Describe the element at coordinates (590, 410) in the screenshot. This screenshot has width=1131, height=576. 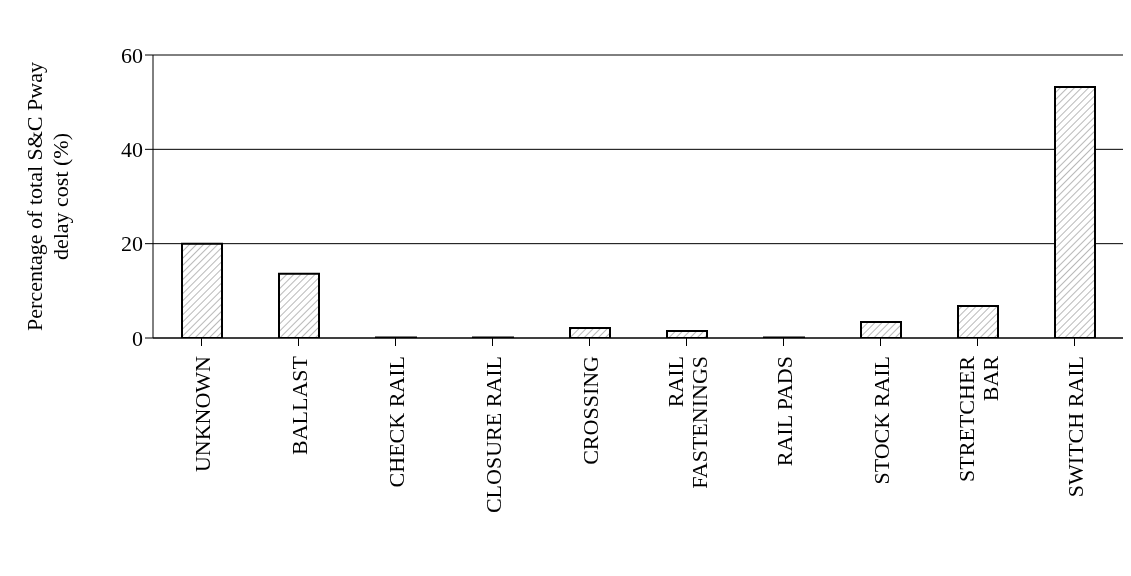
I see `x-tick-label: CROSSING` at that location.